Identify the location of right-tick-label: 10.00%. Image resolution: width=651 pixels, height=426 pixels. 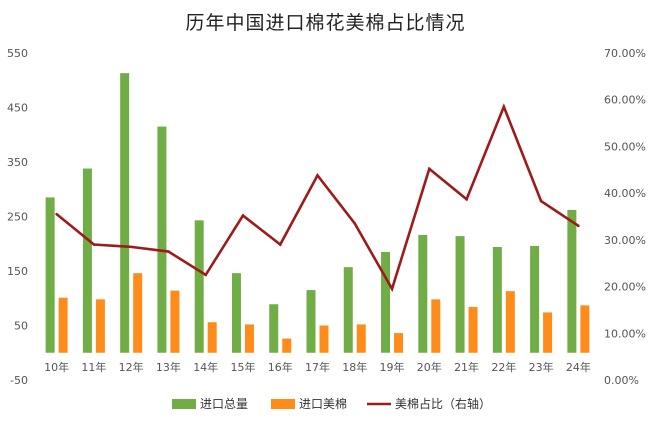
(625, 333).